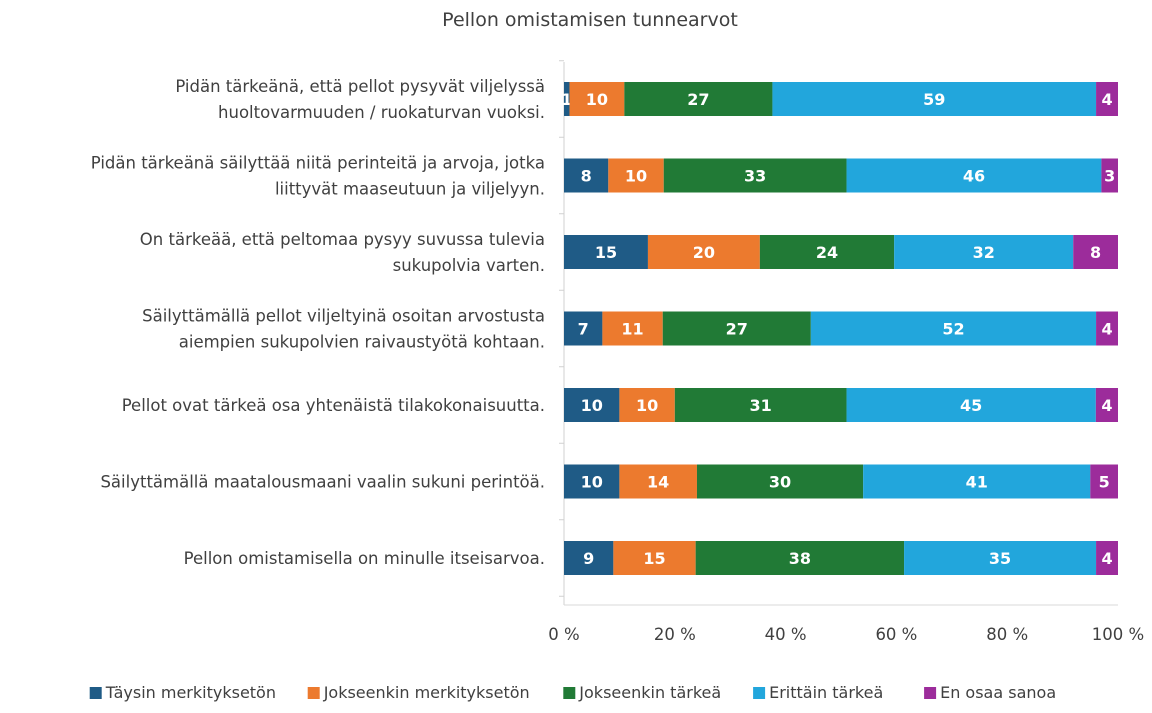 This screenshot has height=713, width=1152. I want to click on data-label: 30, so click(780, 482).